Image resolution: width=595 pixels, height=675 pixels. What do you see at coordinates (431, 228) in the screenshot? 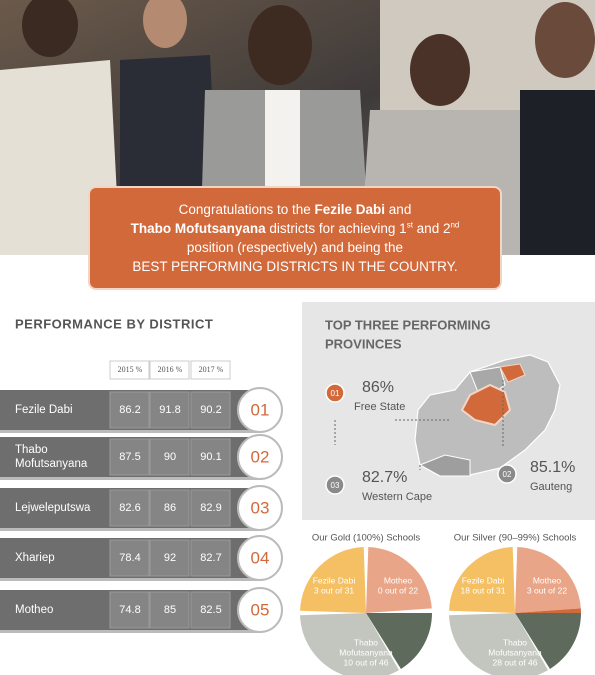
I see `banner-text: and 2` at bounding box center [431, 228].